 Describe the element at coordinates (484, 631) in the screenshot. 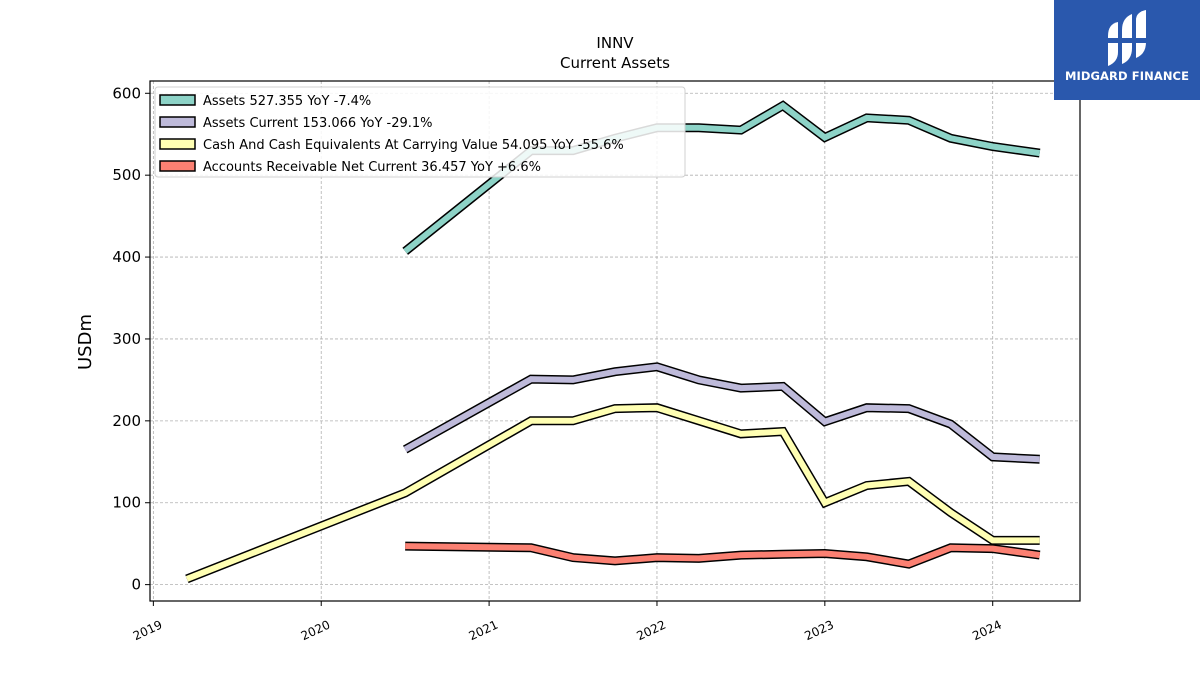

I see `x-tick-label: 2021` at that location.